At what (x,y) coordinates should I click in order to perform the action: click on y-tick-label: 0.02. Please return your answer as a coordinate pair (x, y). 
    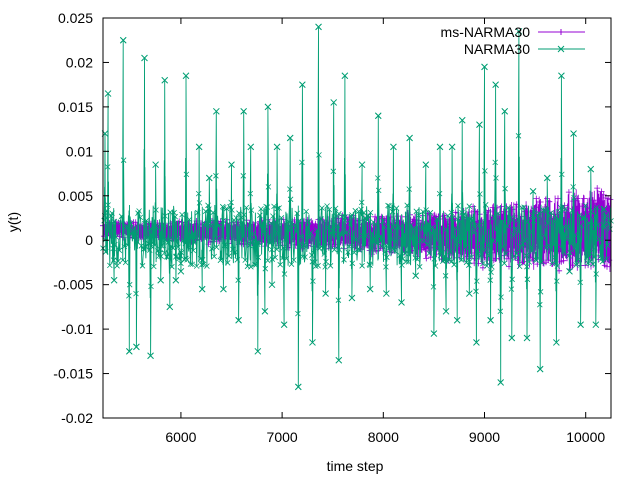
    Looking at the image, I should click on (79, 62).